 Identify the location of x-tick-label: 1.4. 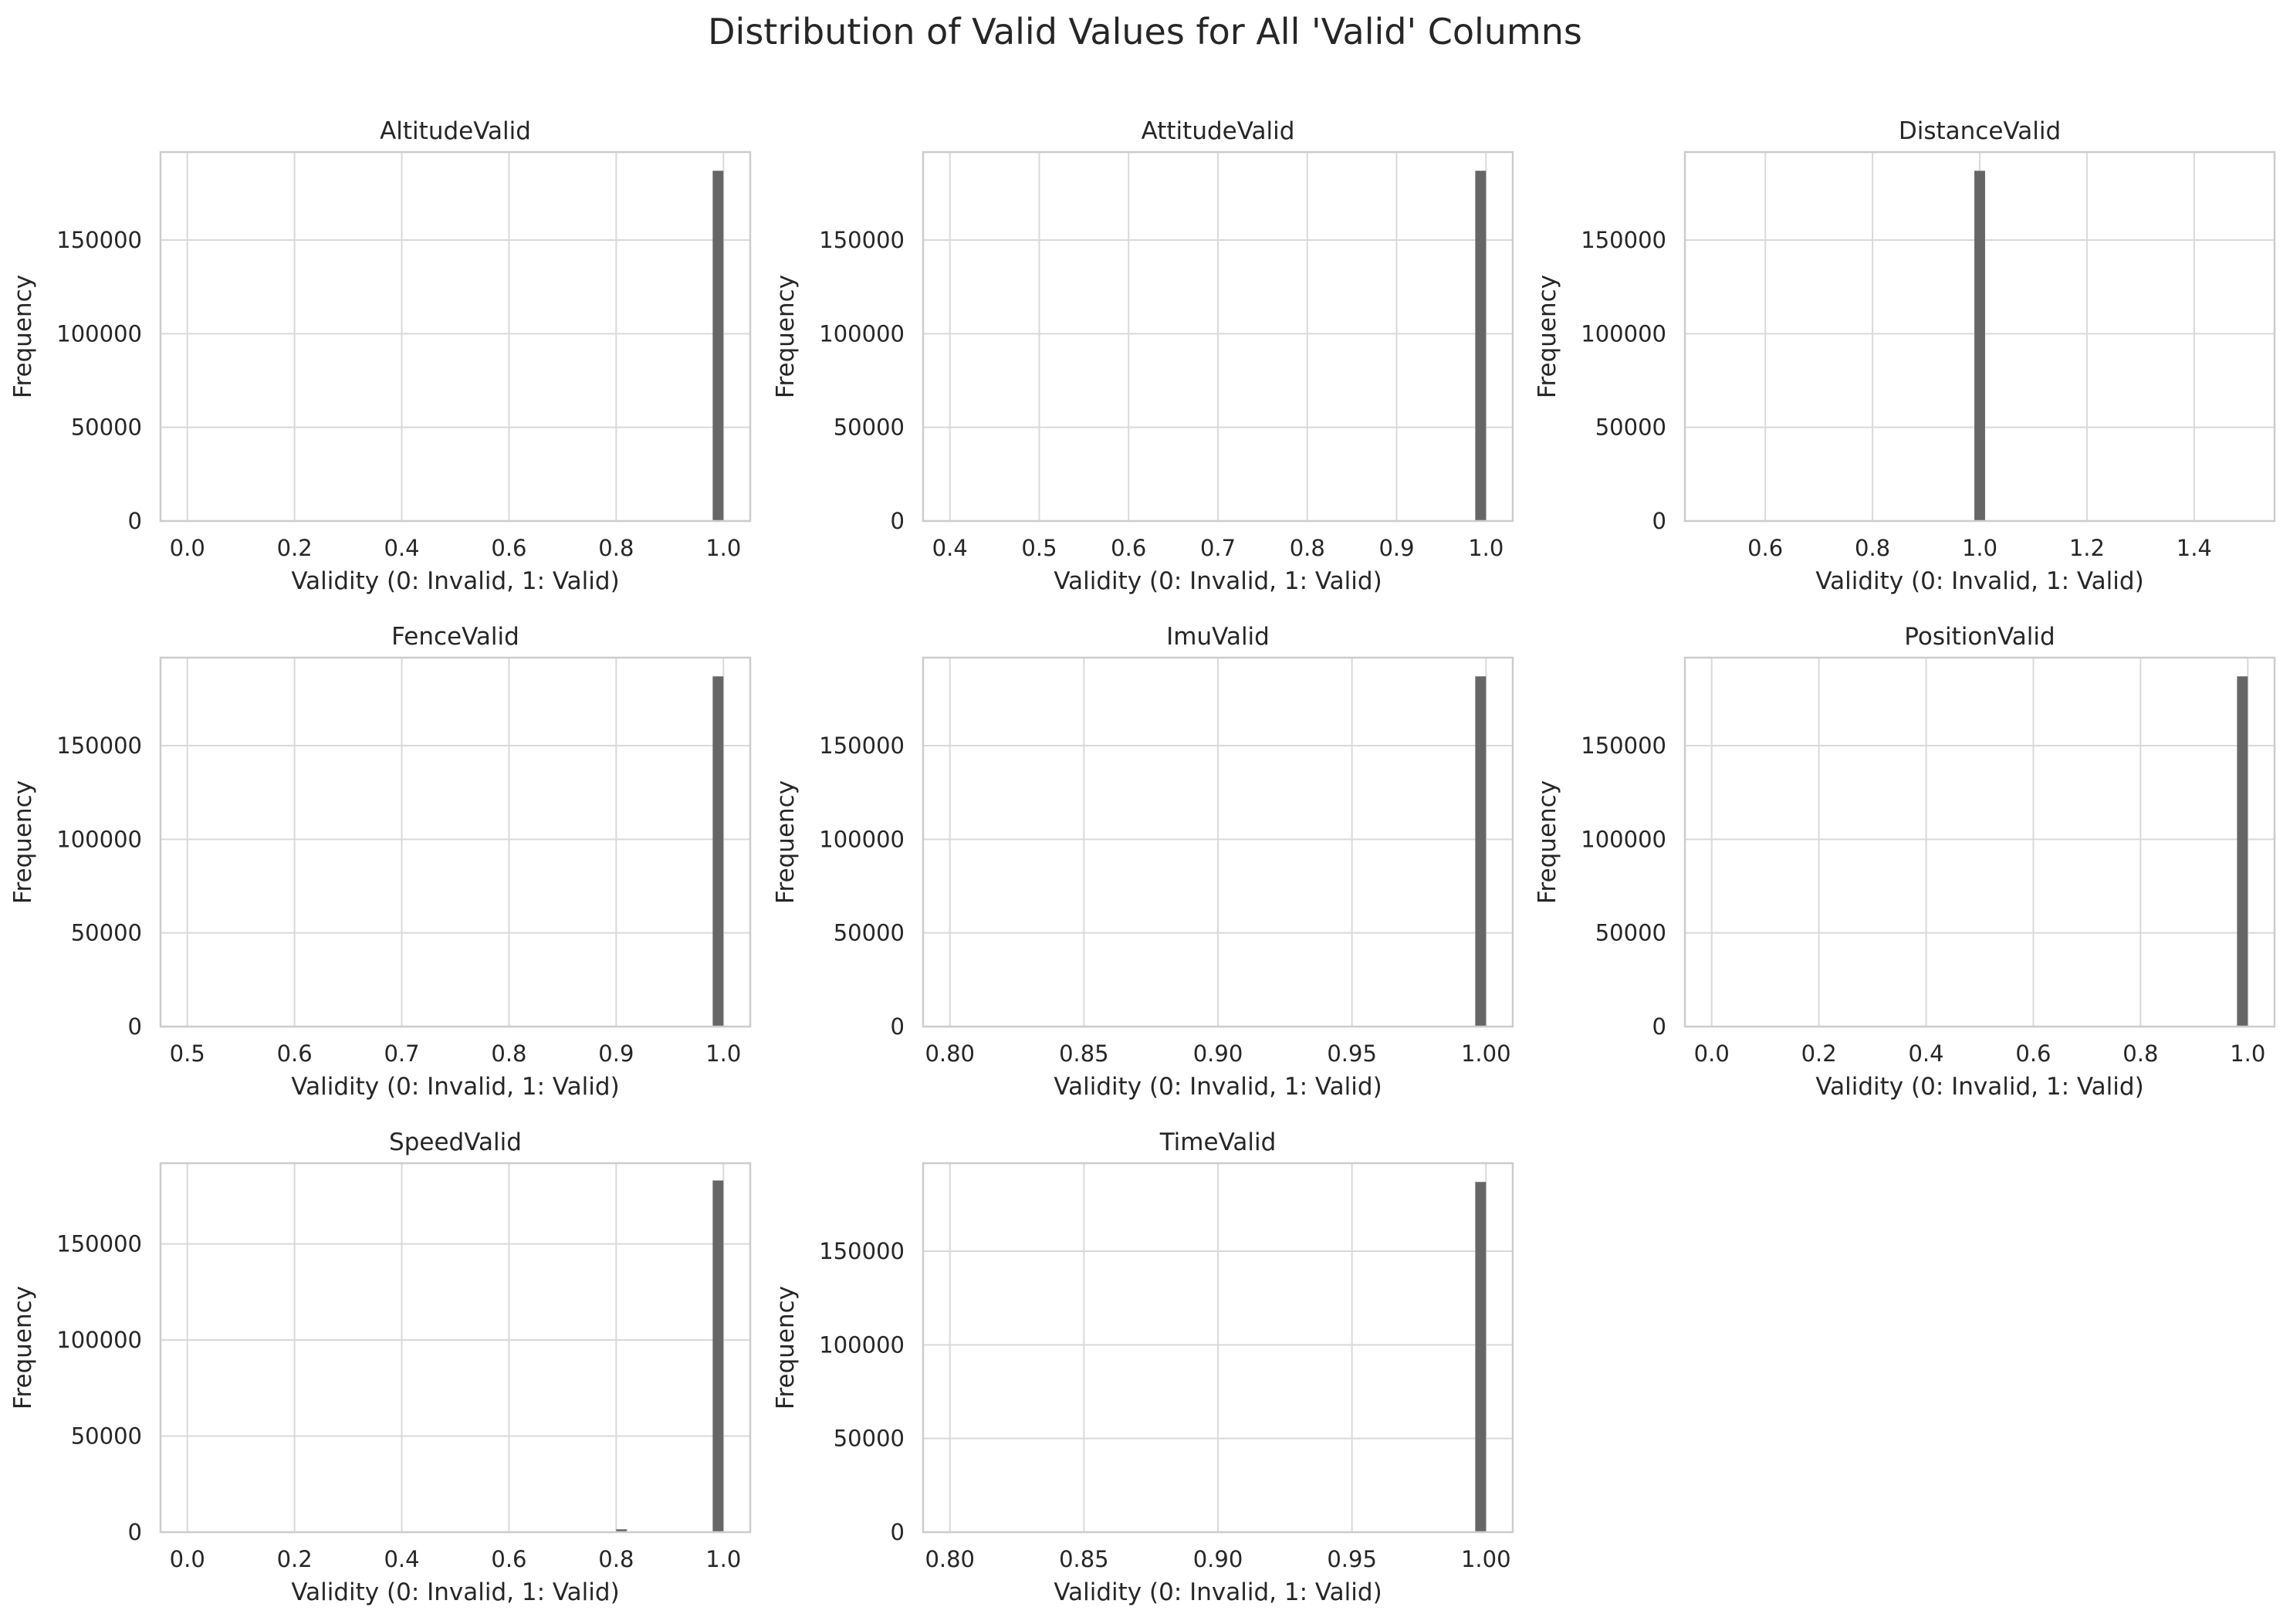
(2194, 548).